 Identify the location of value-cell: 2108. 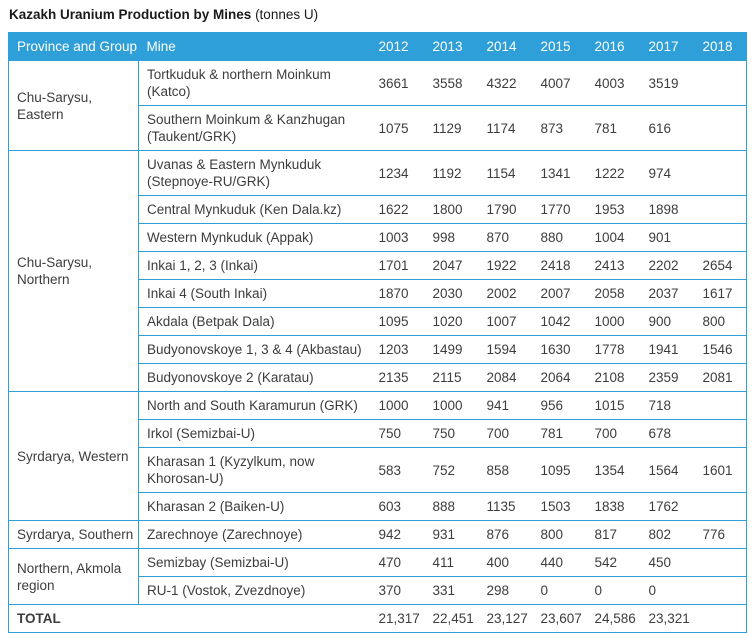
(613, 377).